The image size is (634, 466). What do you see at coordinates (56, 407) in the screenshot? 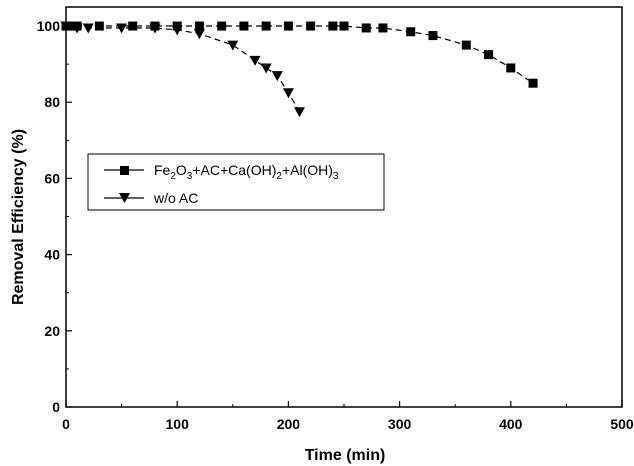
I see `y-tick-label: 0` at bounding box center [56, 407].